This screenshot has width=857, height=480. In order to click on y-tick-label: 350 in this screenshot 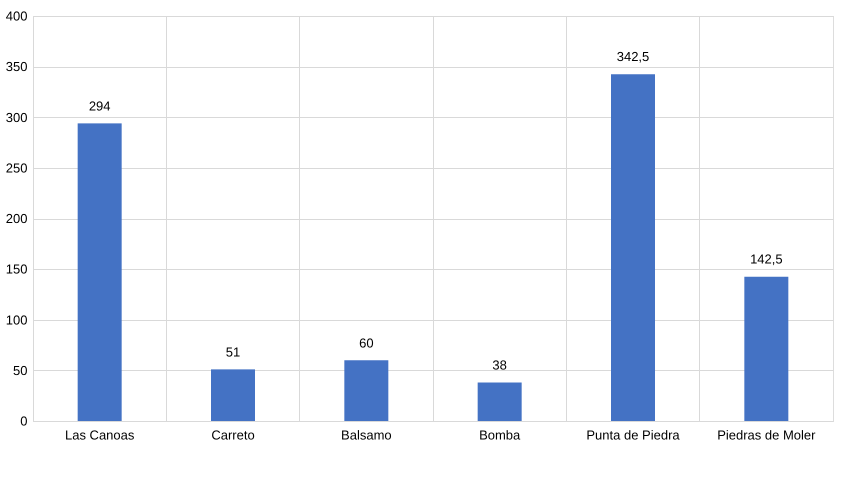, I will do `click(17, 66)`.